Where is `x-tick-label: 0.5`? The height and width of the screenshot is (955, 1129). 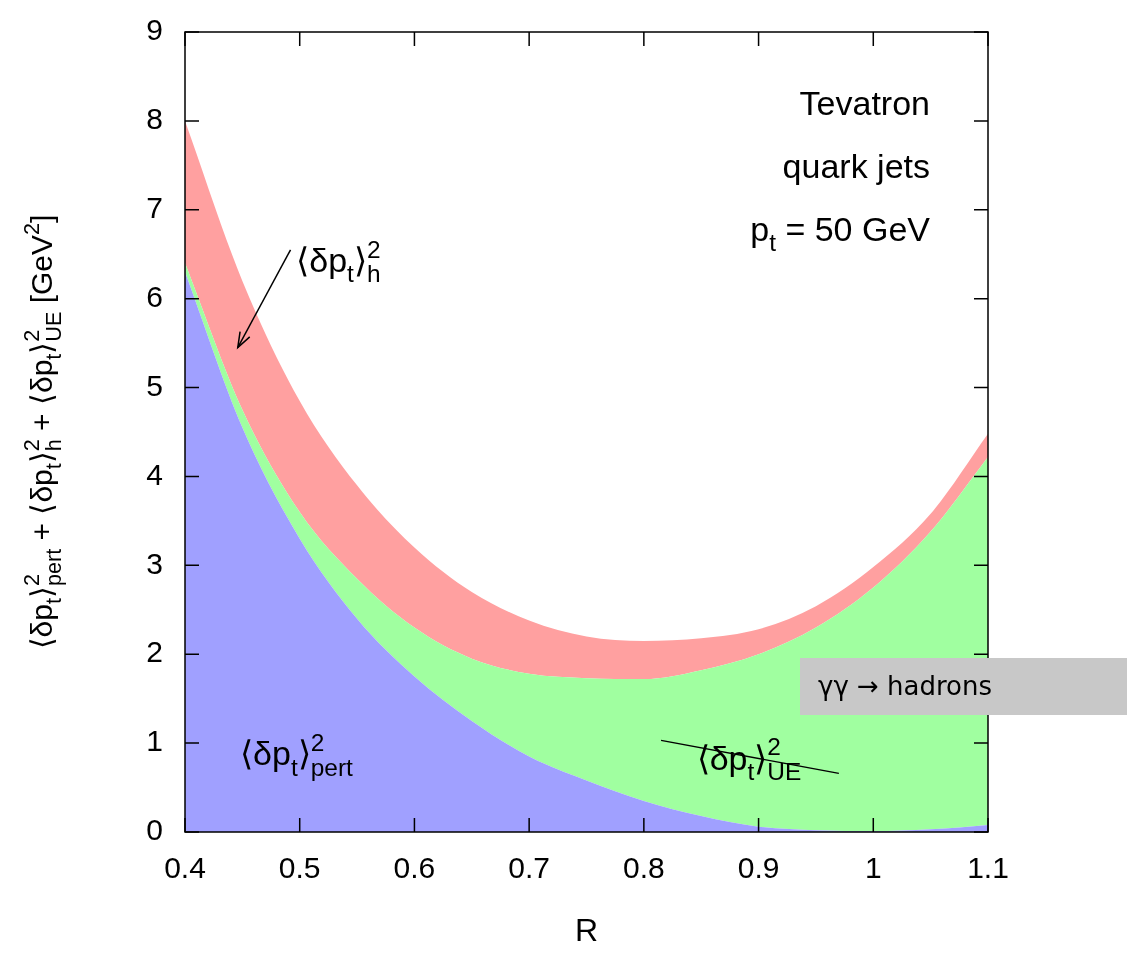
x-tick-label: 0.5 is located at coordinates (299, 868).